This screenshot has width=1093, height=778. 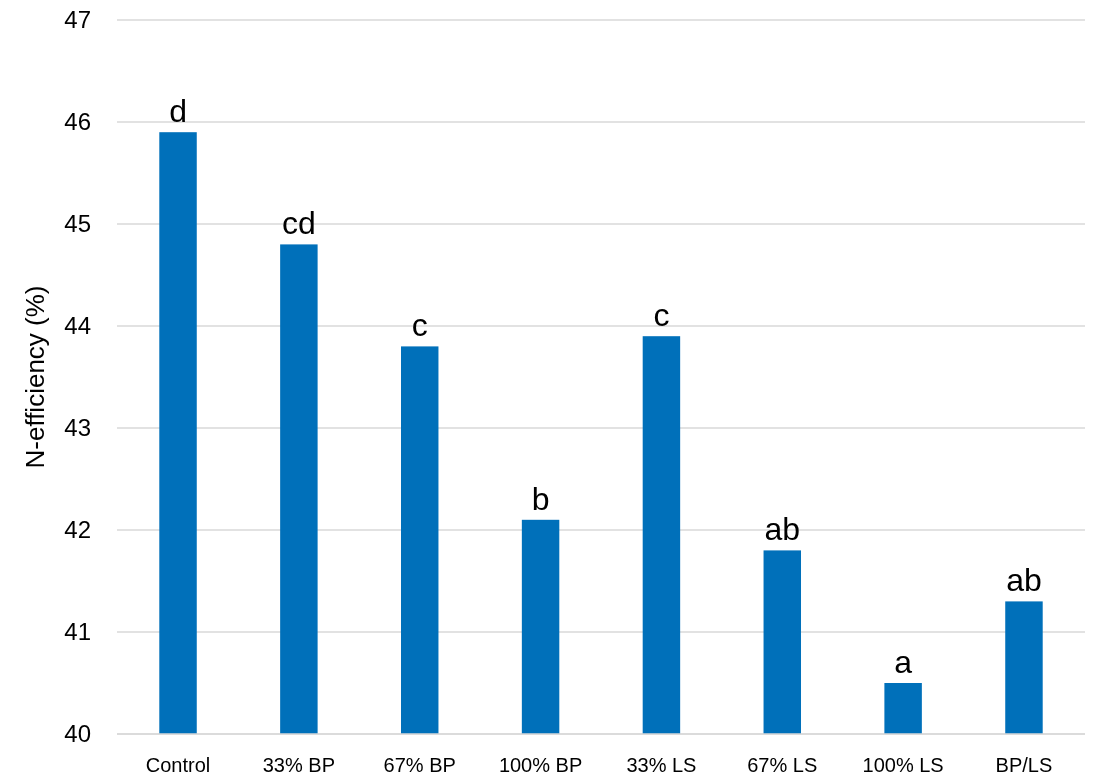 I want to click on y-axis-title: N-efficiency (%), so click(x=35, y=377).